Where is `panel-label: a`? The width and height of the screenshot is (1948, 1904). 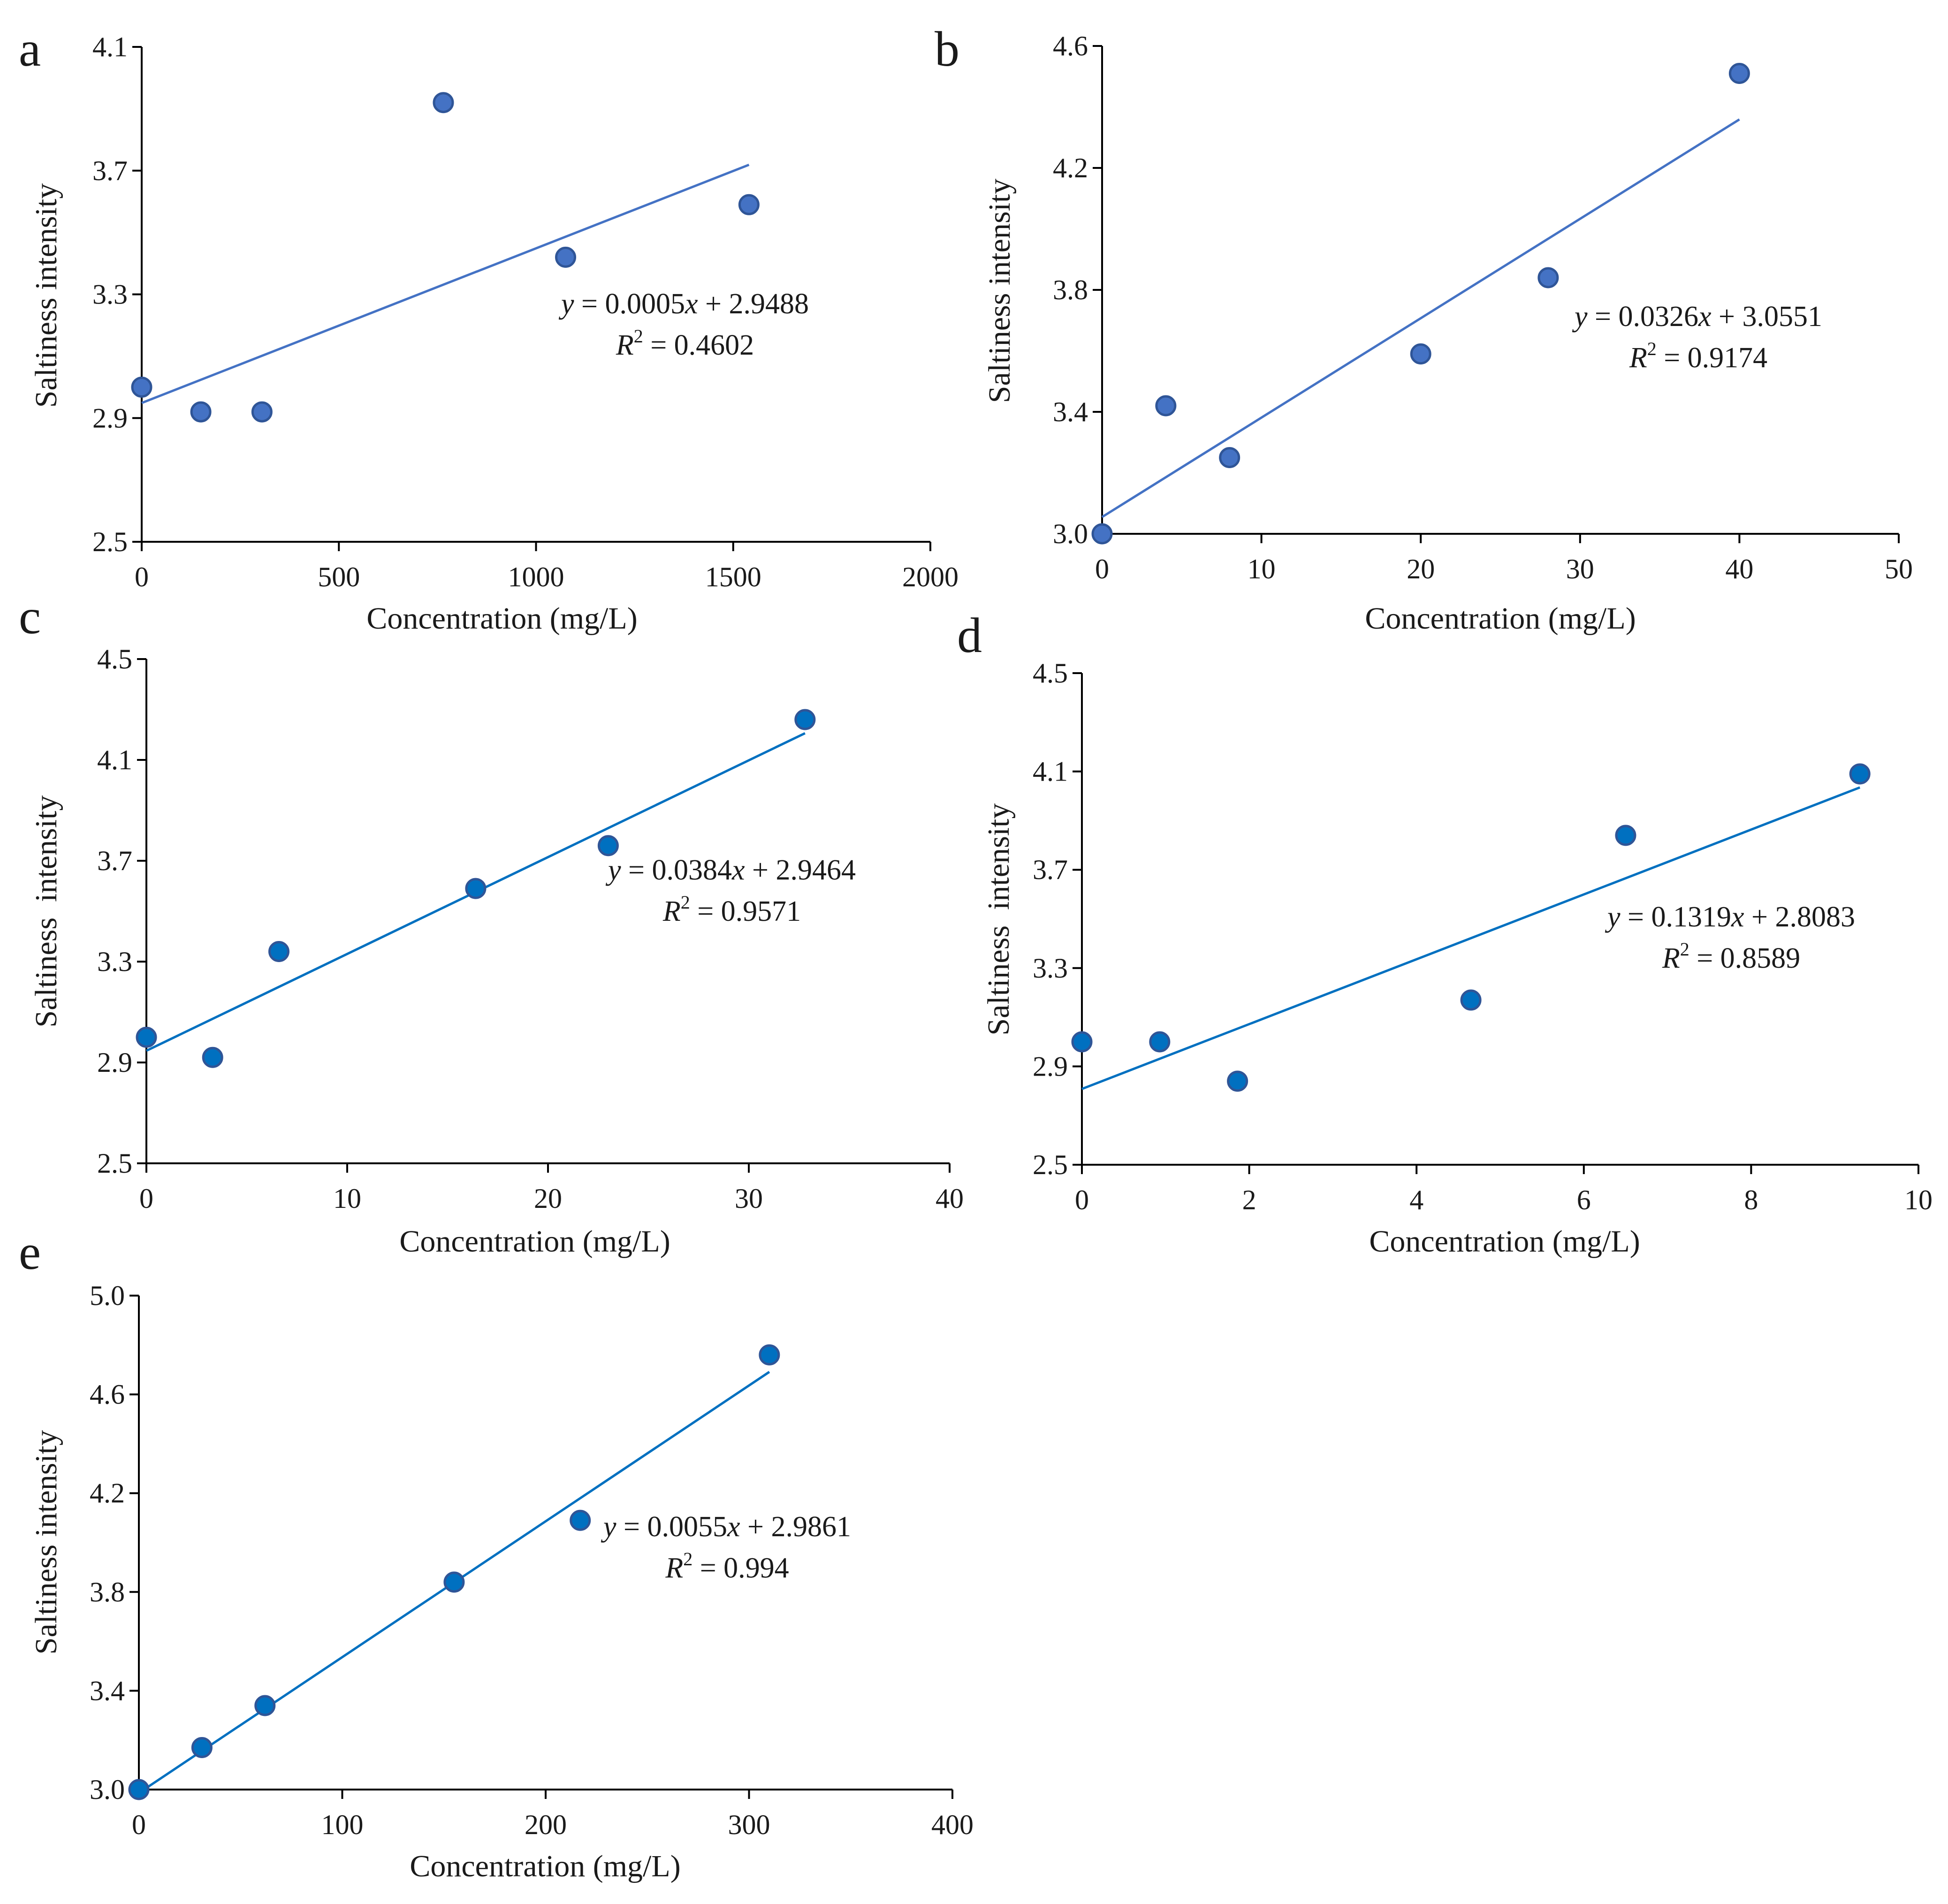 panel-label: a is located at coordinates (30, 49).